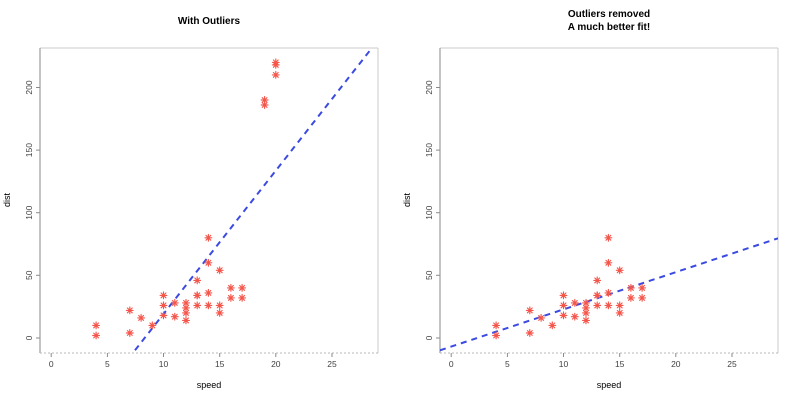  What do you see at coordinates (609, 14) in the screenshot?
I see `plot-title-line-1: Outliers removed` at bounding box center [609, 14].